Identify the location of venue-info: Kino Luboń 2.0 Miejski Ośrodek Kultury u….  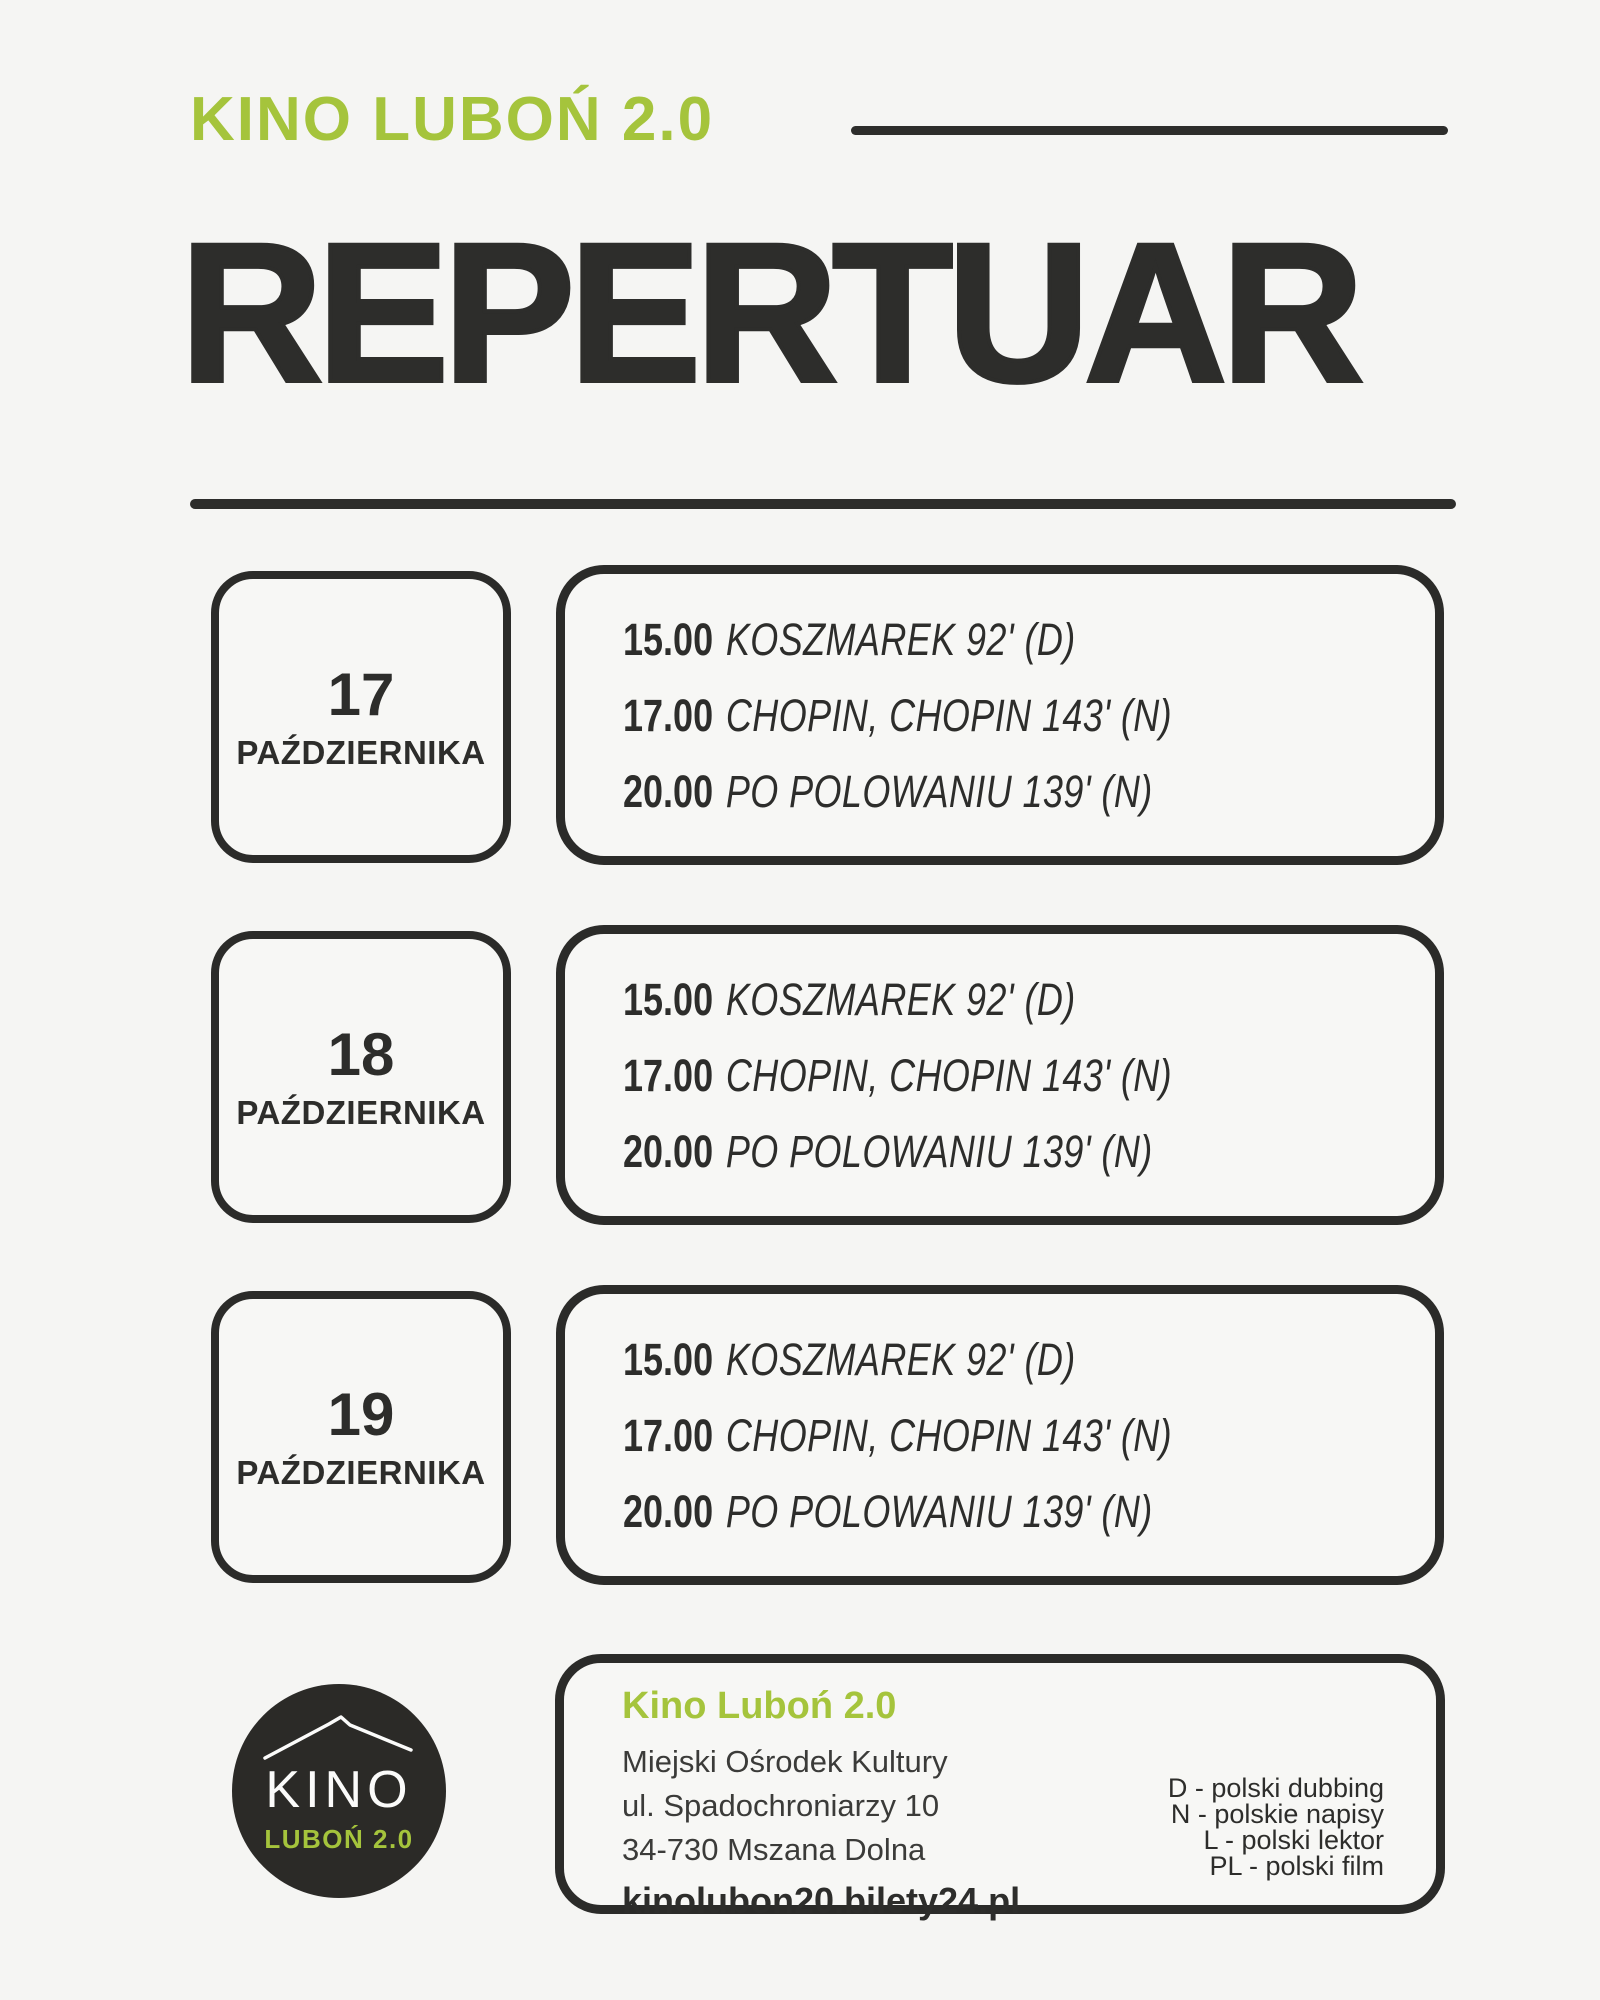
(821, 1803).